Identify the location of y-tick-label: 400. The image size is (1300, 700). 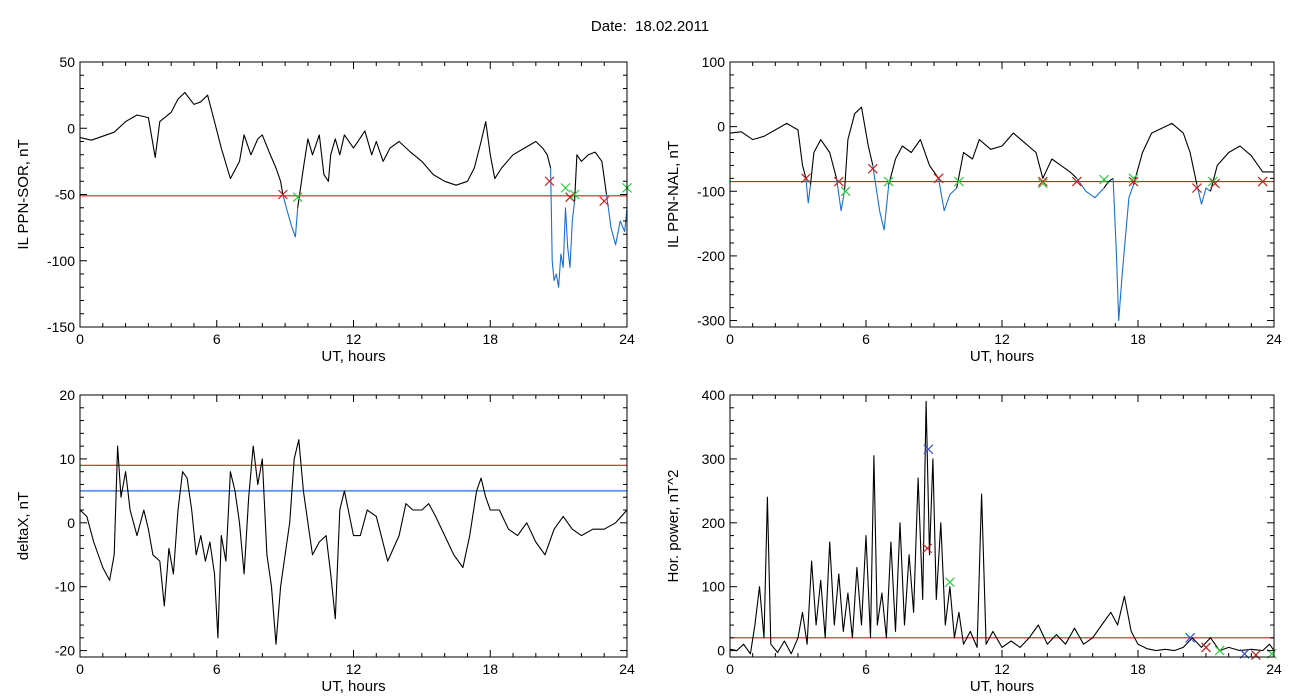
(714, 395).